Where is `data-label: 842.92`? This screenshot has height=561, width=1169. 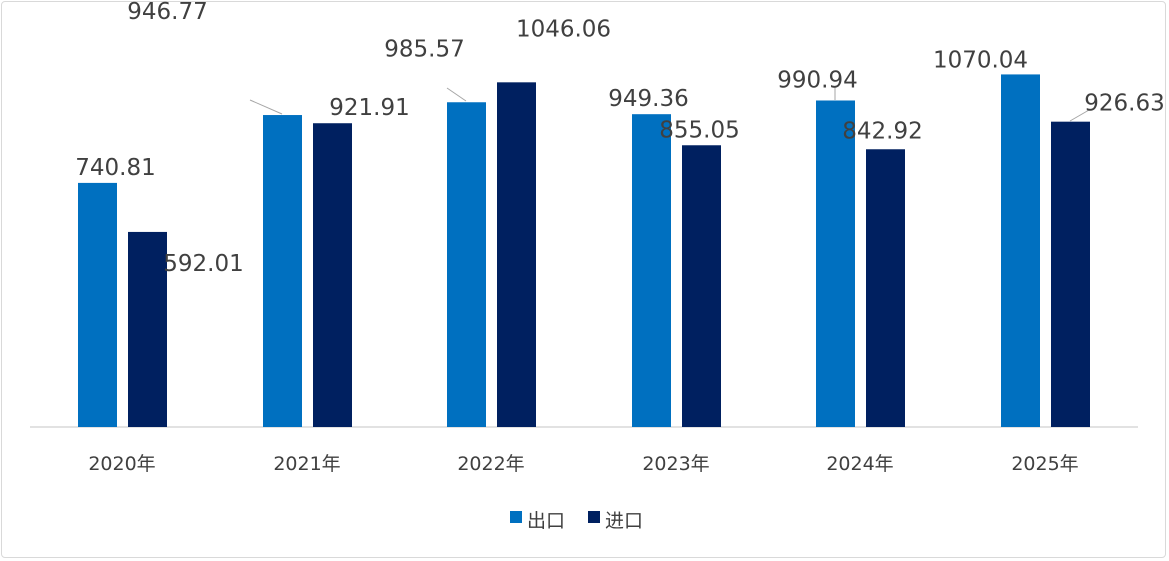
data-label: 842.92 is located at coordinates (882, 131).